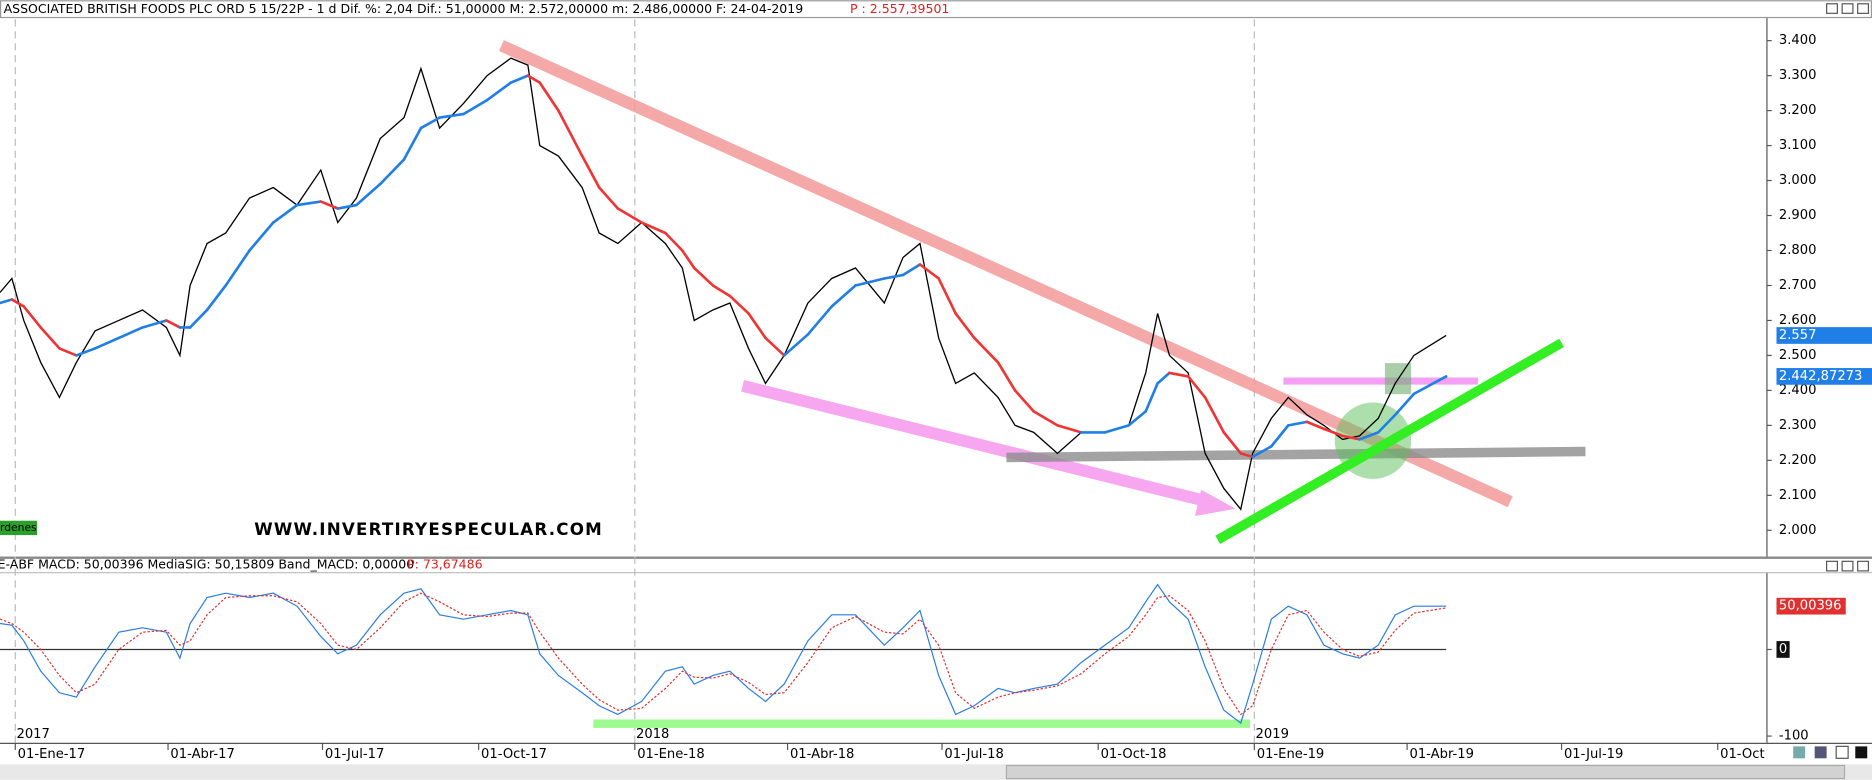  What do you see at coordinates (1799, 752) in the screenshot?
I see `icon-settings` at bounding box center [1799, 752].